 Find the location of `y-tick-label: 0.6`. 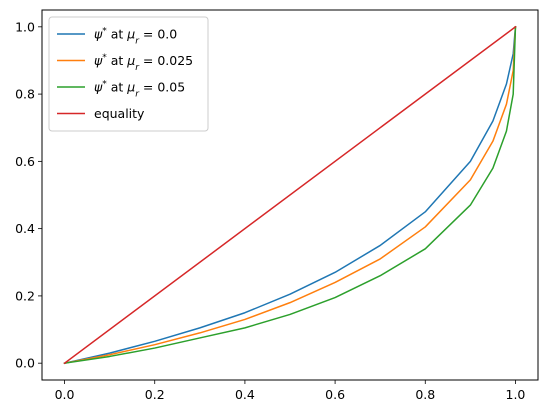

y-tick-label: 0.6 is located at coordinates (25, 161).